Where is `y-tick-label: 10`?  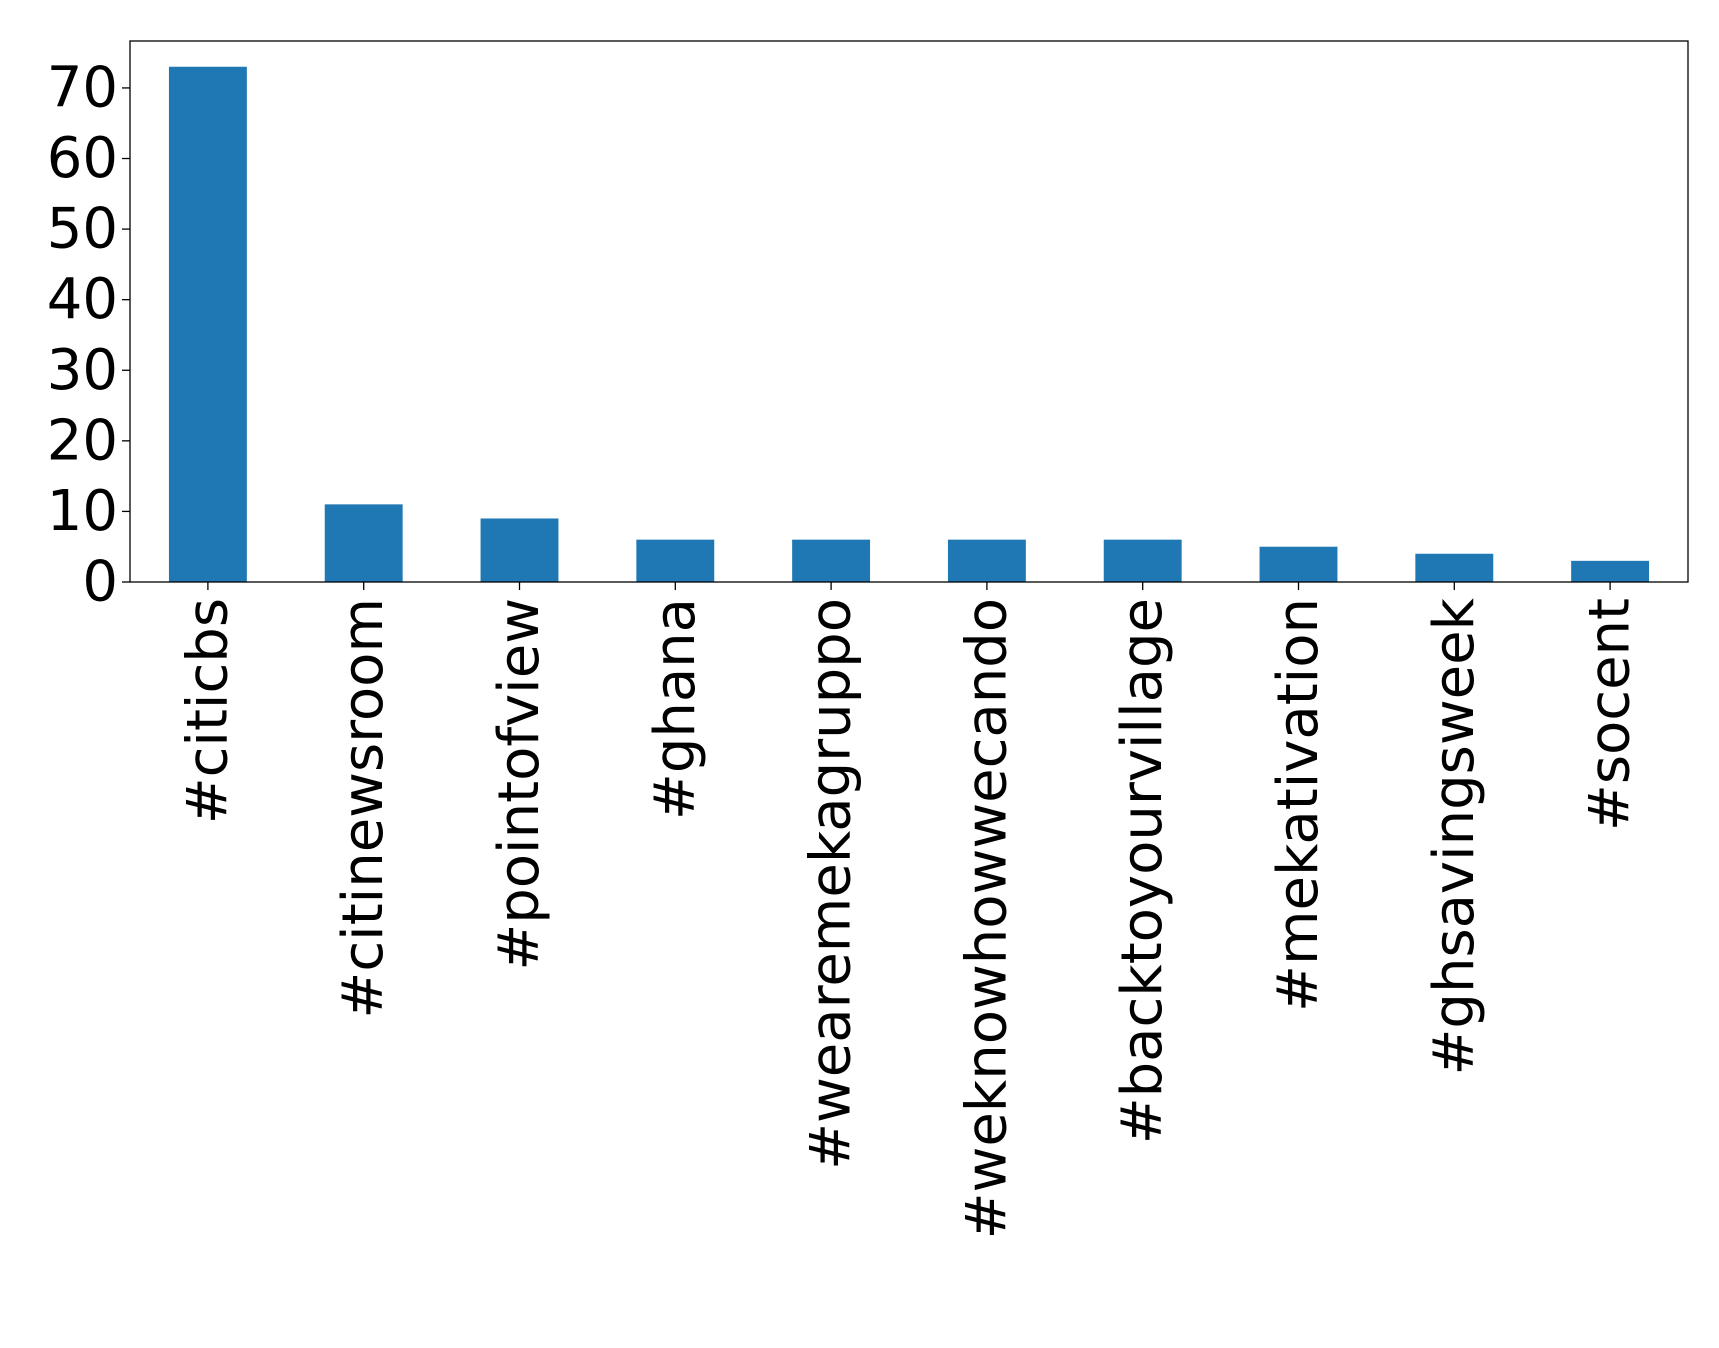
y-tick-label: 10 is located at coordinates (82, 511).